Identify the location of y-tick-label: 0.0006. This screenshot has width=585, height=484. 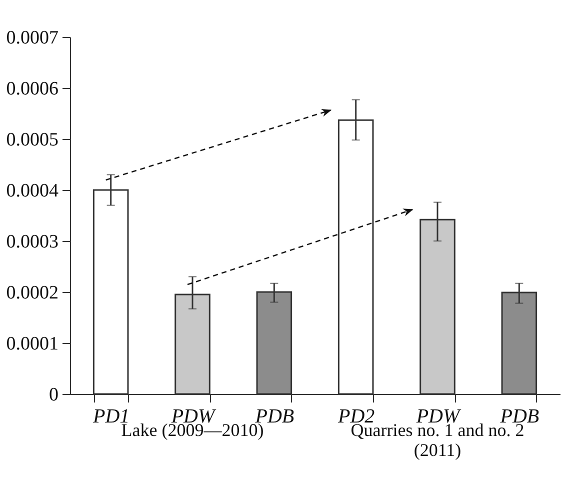
(32, 89).